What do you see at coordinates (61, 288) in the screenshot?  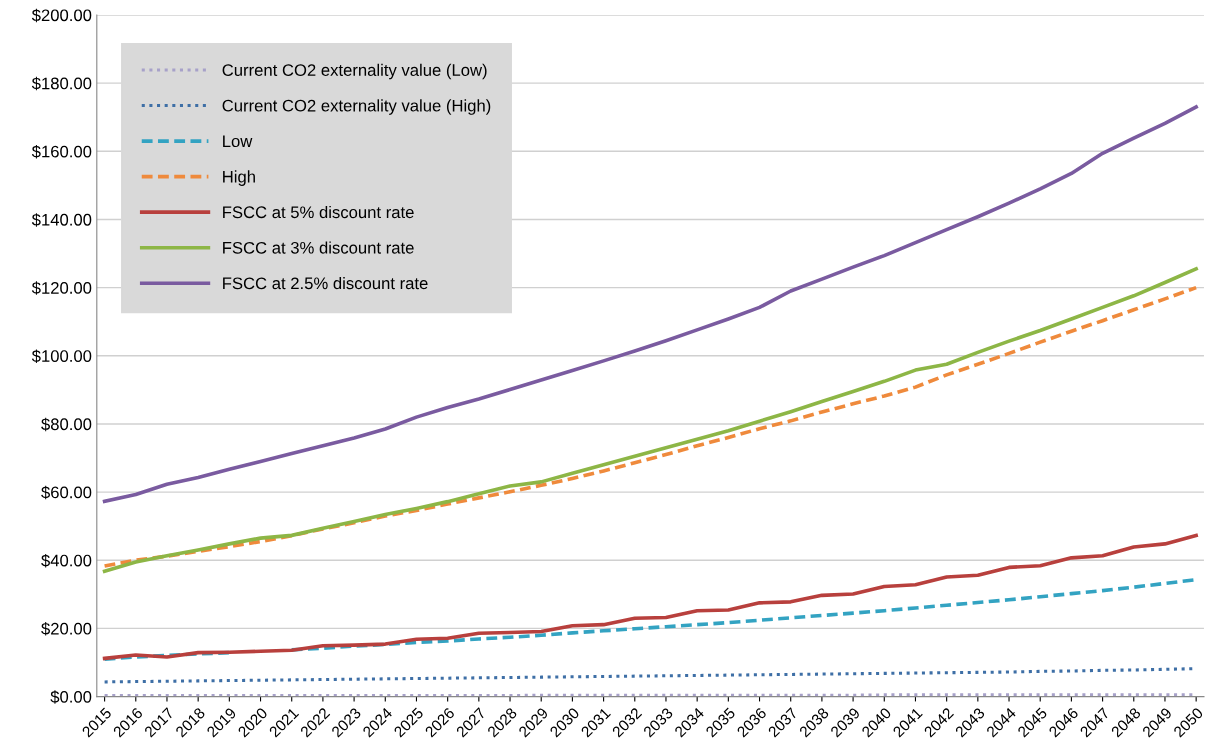 I see `y-tick-label: $120.00` at bounding box center [61, 288].